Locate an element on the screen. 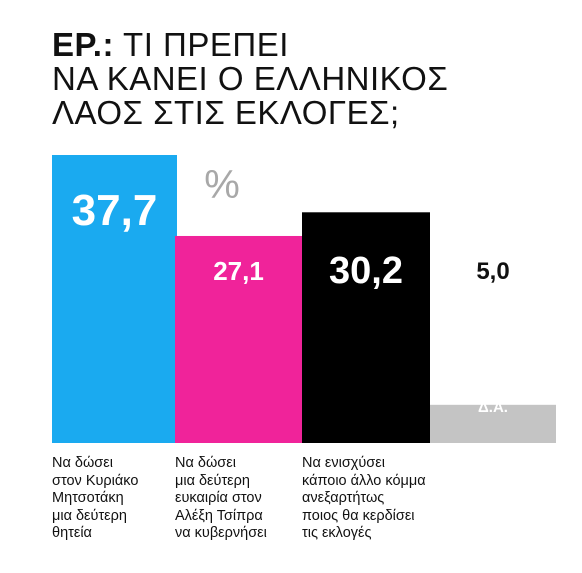 The image size is (582, 573). category-label-3-line: κάποιο άλλο κόμμα is located at coordinates (364, 480).